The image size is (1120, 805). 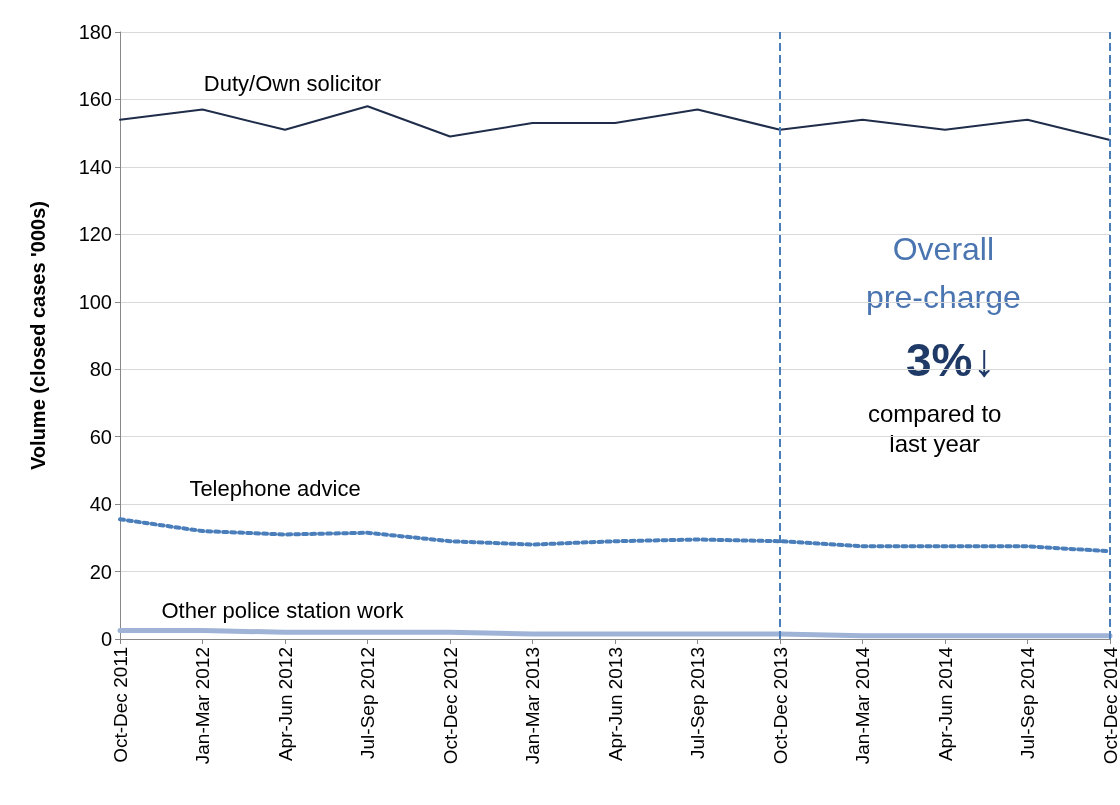 I want to click on x-tick-label: Jan-Mar 2013, so click(x=532, y=706).